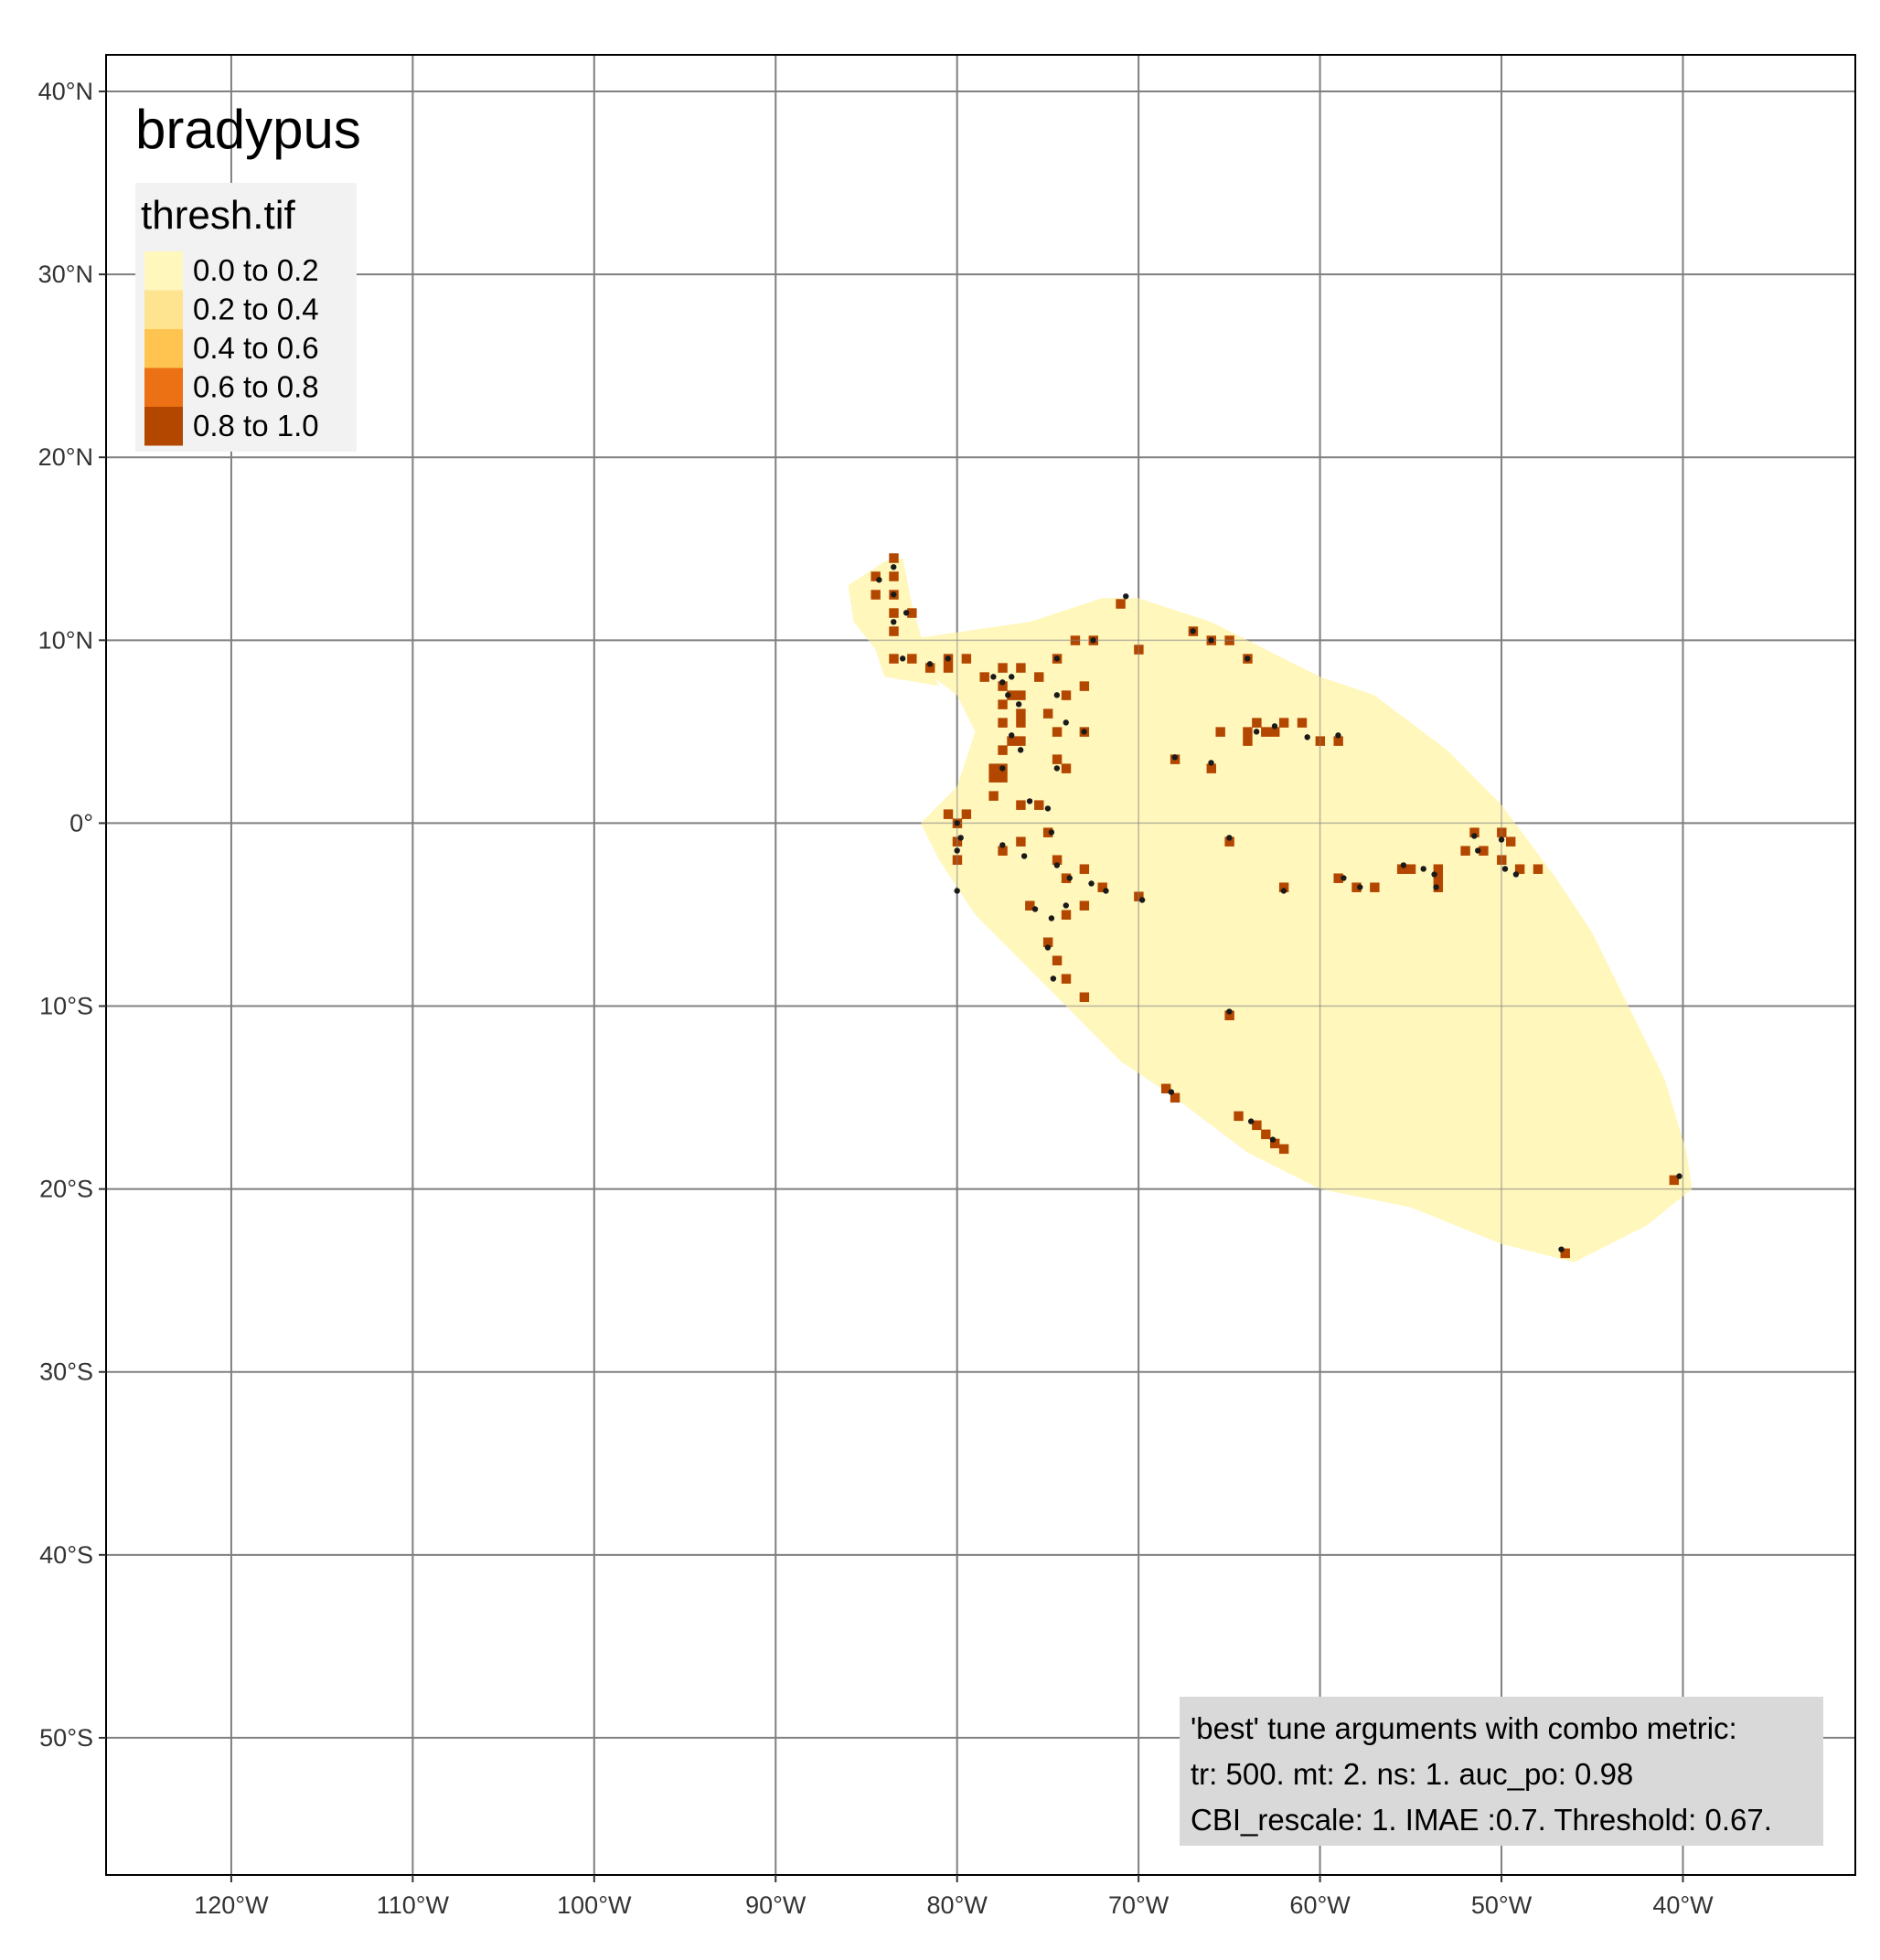  Describe the element at coordinates (66, 1007) in the screenshot. I see `y-tick-label-5: 10°S` at that location.